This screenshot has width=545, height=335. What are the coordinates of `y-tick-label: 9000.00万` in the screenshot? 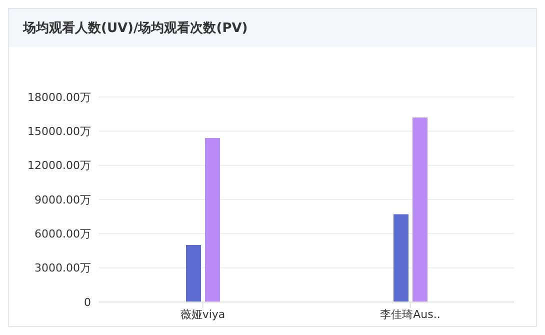 It's located at (62, 199).